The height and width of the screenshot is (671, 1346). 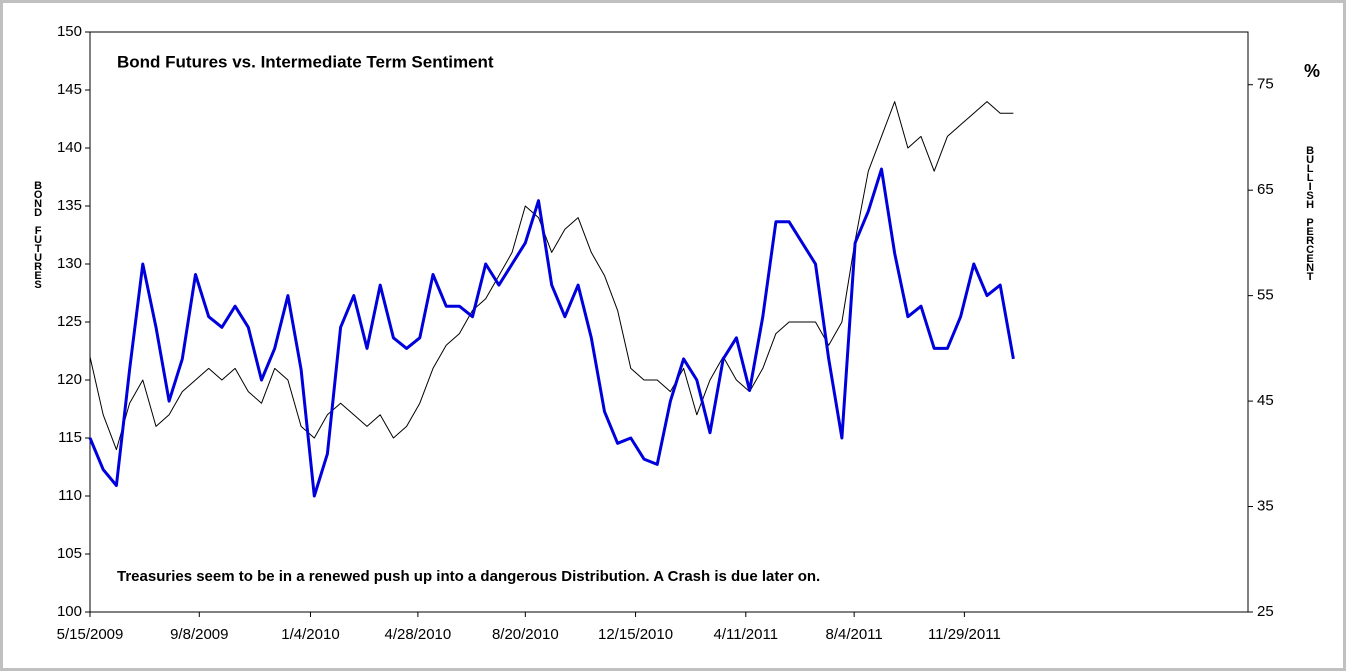 I want to click on y-tick-label: 130, so click(x=69, y=263).